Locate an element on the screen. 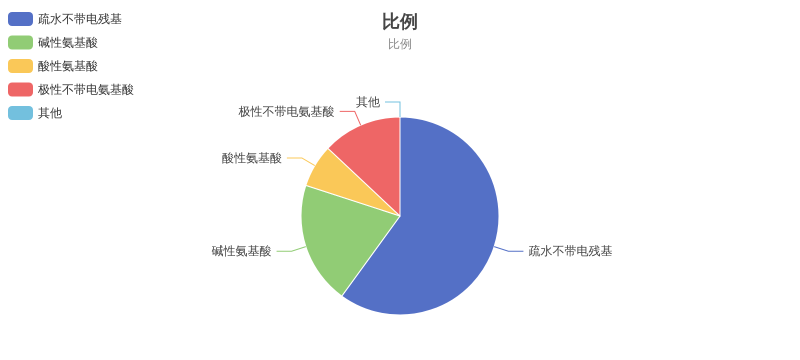  legend-label: 其他 is located at coordinates (50, 113).